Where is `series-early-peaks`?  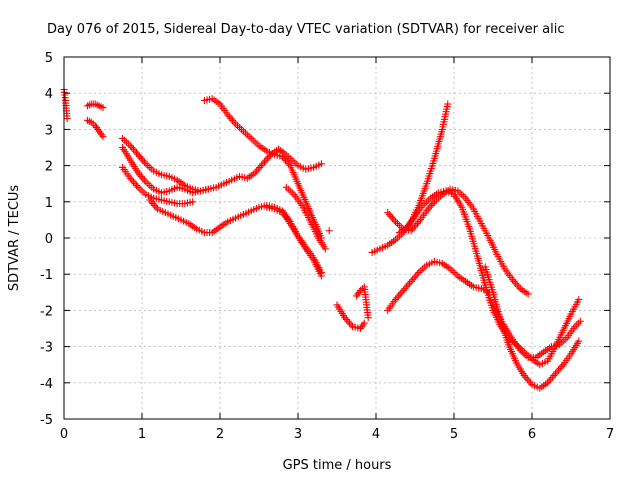
series-early-peaks is located at coordinates (65, 104).